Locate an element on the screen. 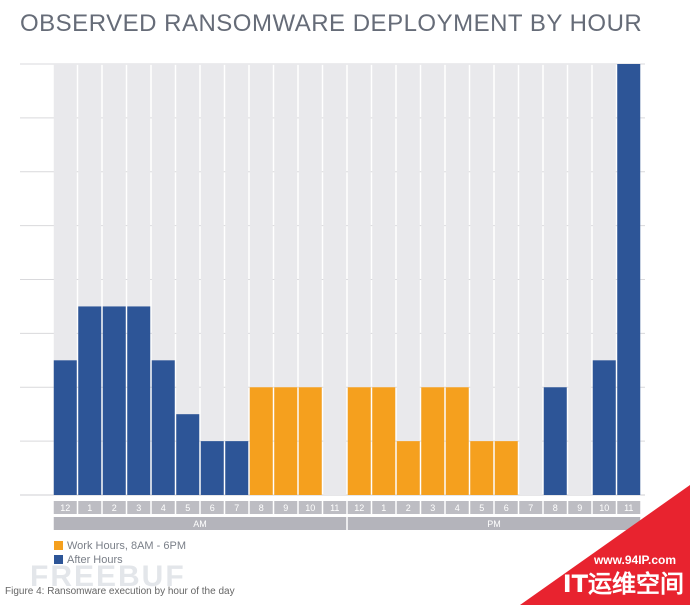  x-tick-labels: 12 1 2 3 4 5 6 7 8 9 10 11 12 1 2 3 4 5 6 7 8 9 10 11 is located at coordinates (347, 507).